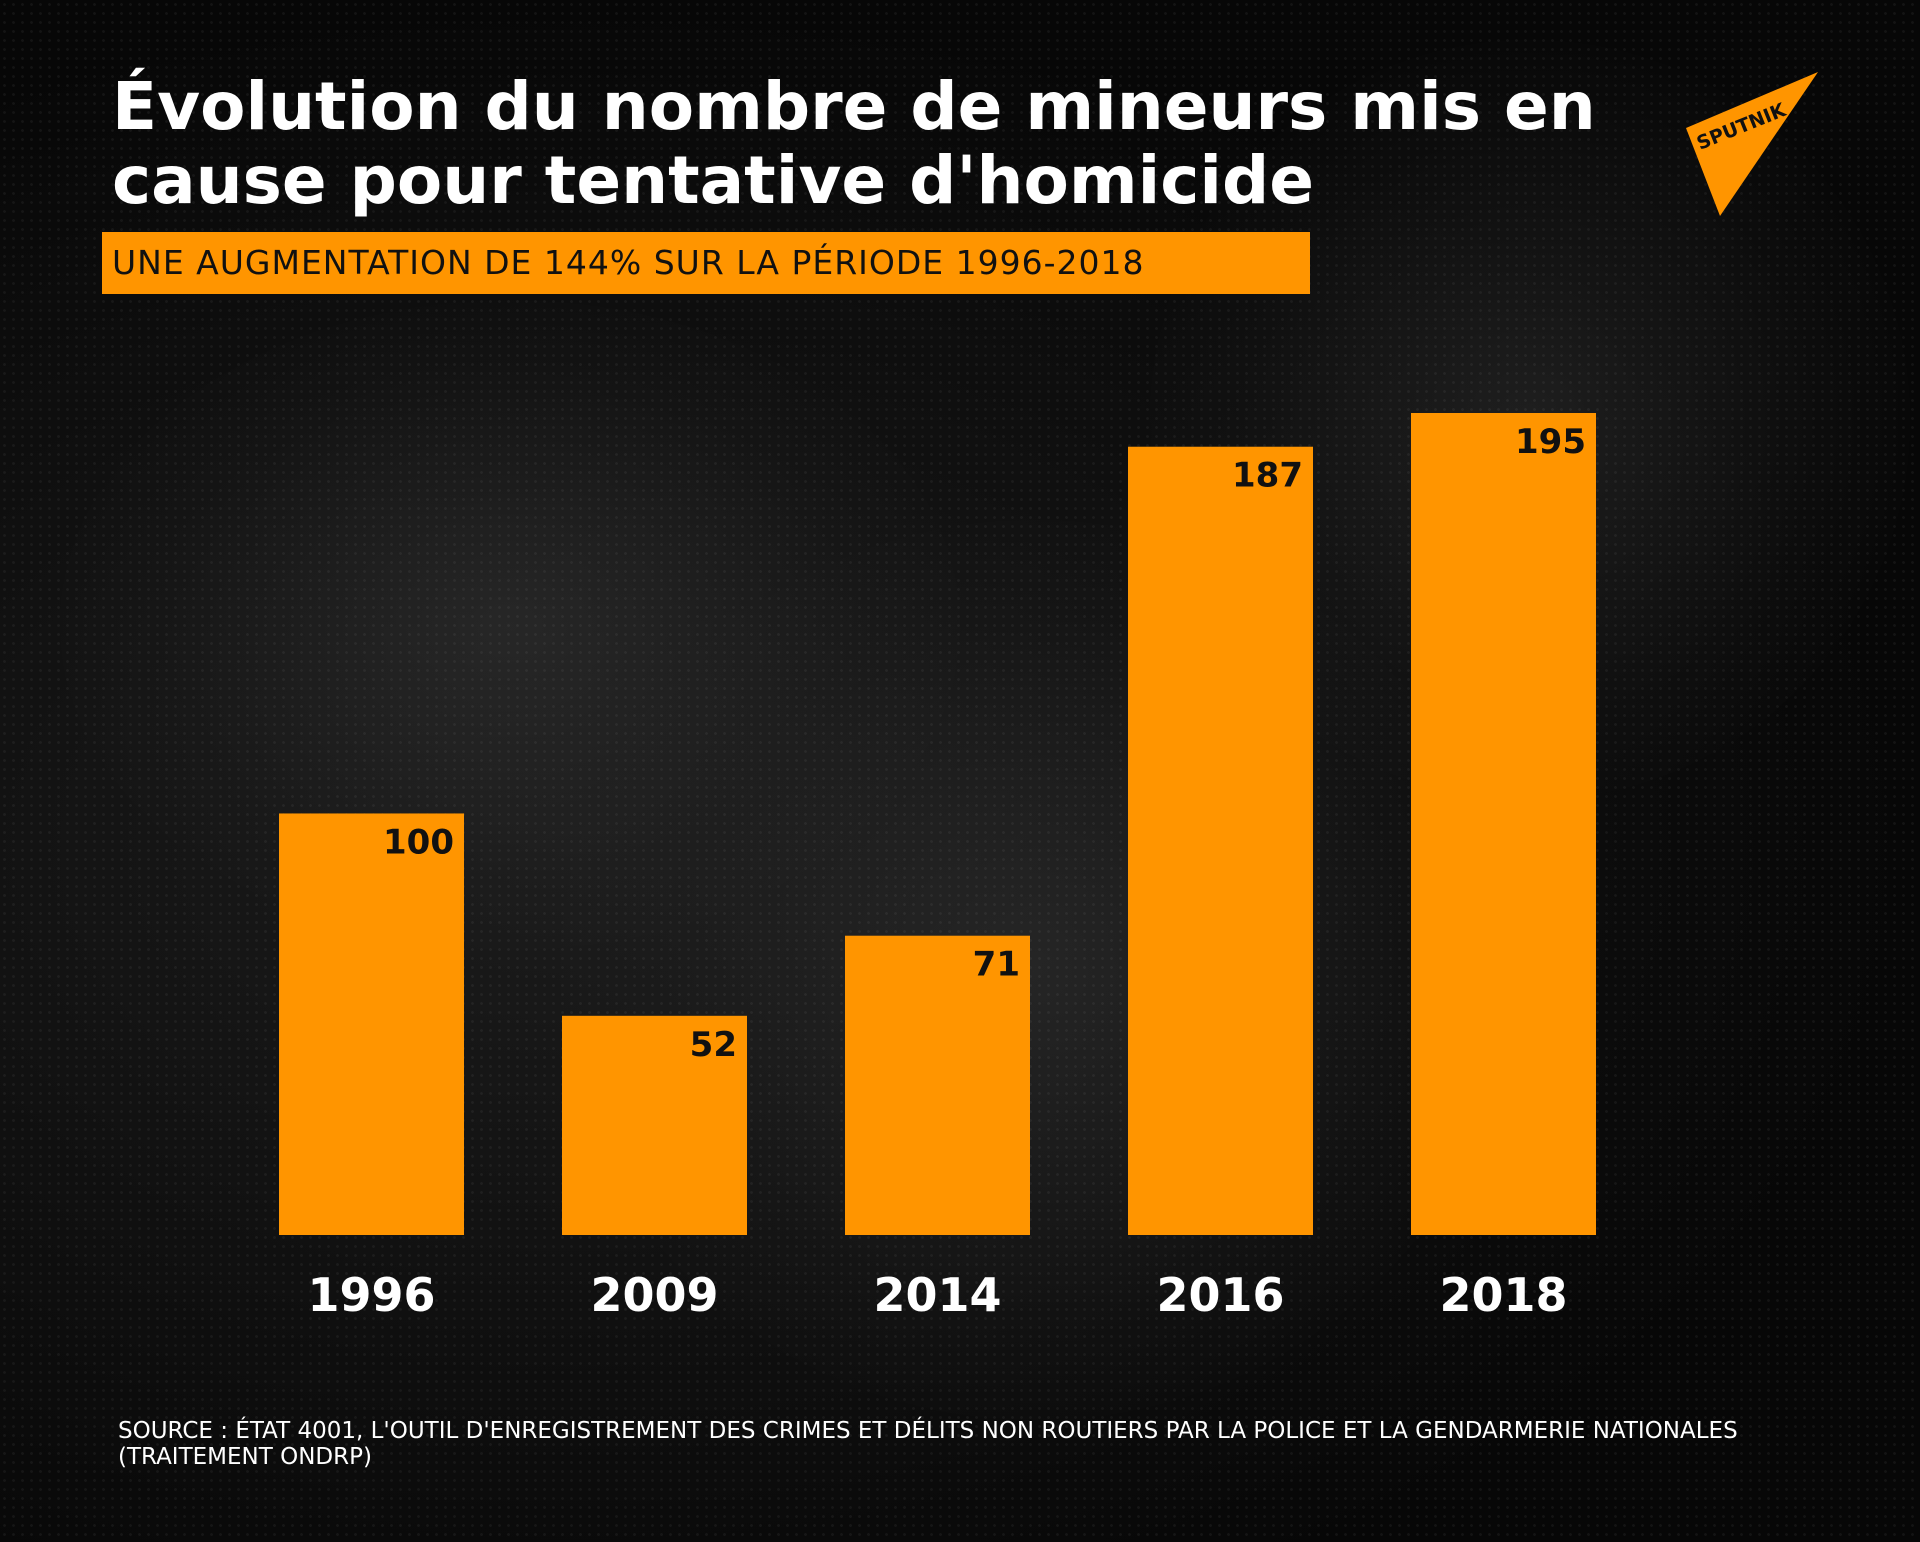 The height and width of the screenshot is (1542, 1920). What do you see at coordinates (1220, 840) in the screenshot?
I see `bar-2016` at bounding box center [1220, 840].